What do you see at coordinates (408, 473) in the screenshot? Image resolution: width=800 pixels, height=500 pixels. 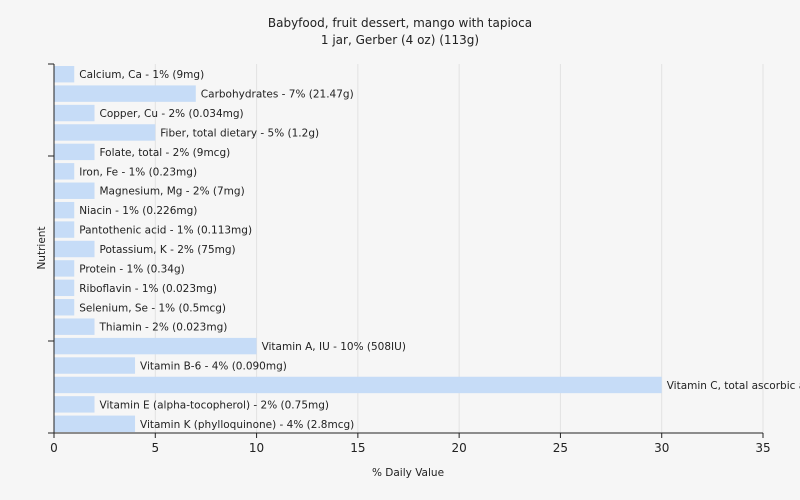 I see `x-axis-title: % Daily Value` at bounding box center [408, 473].